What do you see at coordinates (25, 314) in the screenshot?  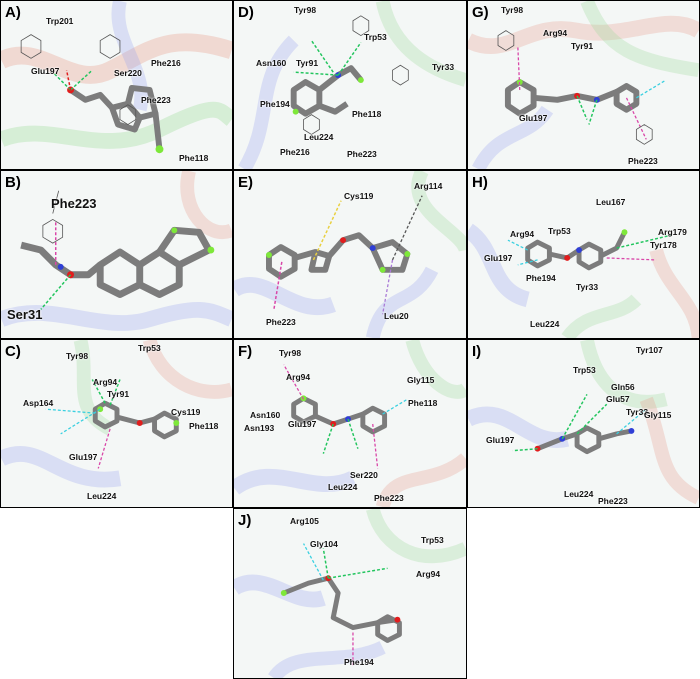 I see `residue-label: Ser31` at bounding box center [25, 314].